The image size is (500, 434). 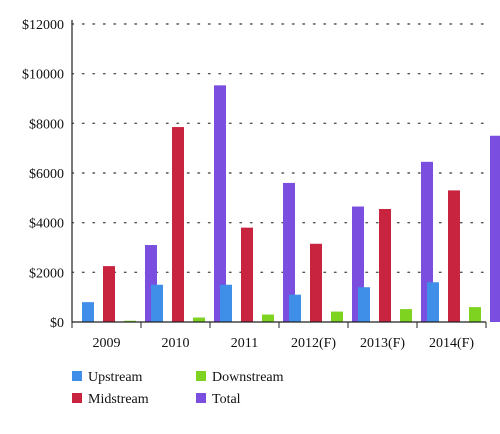 What do you see at coordinates (46, 273) in the screenshot?
I see `y-tick-label: $2000` at bounding box center [46, 273].